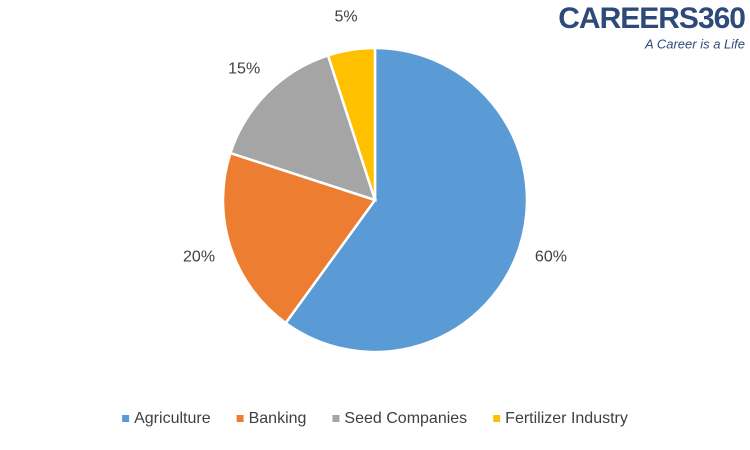  What do you see at coordinates (694, 43) in the screenshot?
I see `logo-tagline: A Career is a Life` at bounding box center [694, 43].